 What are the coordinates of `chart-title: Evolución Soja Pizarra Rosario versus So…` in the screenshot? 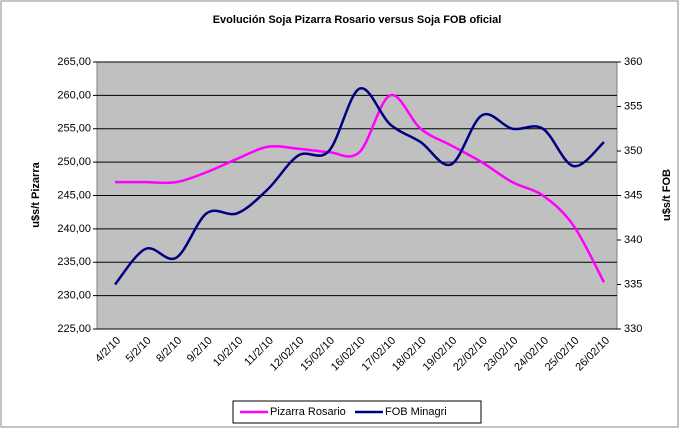 It's located at (357, 20).